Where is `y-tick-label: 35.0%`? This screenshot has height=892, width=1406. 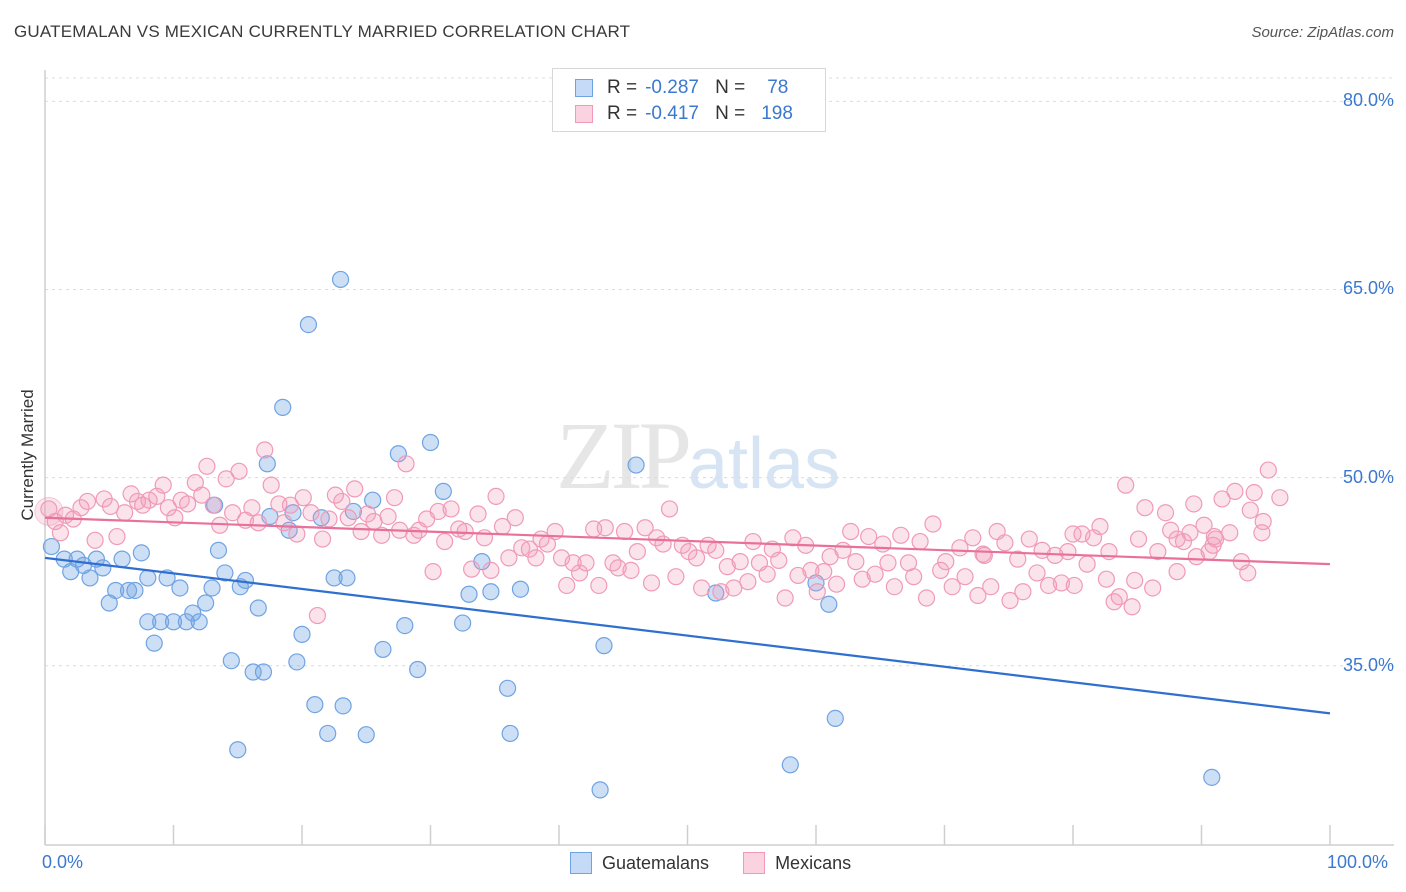 y-tick-label: 35.0% is located at coordinates (1368, 664).